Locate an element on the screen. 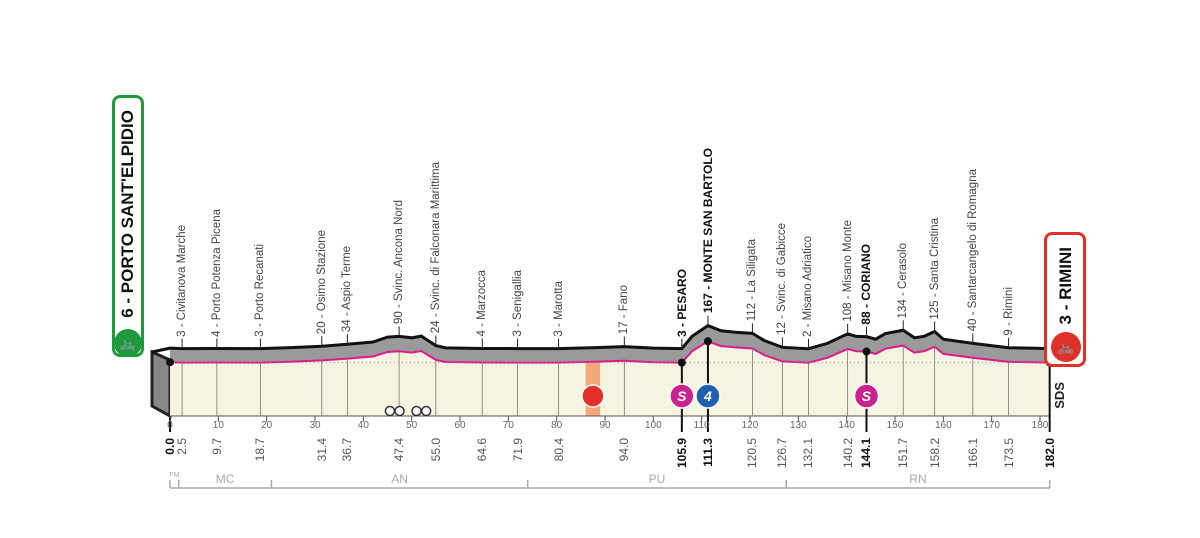 The image size is (1200, 538). province-label: FM is located at coordinates (174, 475).